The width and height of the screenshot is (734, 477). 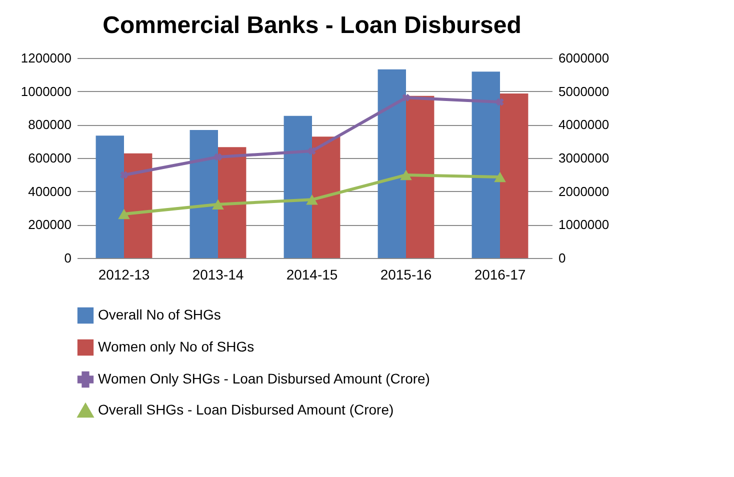 I want to click on chart-title: Commercial Banks - Loan Disbursed, so click(x=312, y=25).